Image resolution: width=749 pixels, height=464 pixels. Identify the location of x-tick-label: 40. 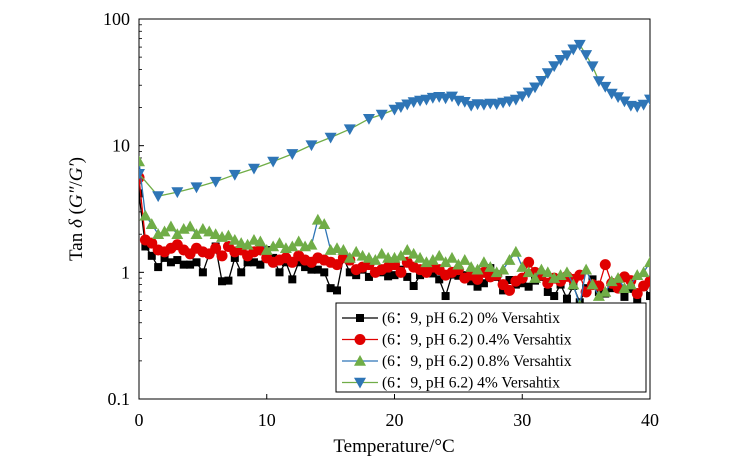
(650, 420).